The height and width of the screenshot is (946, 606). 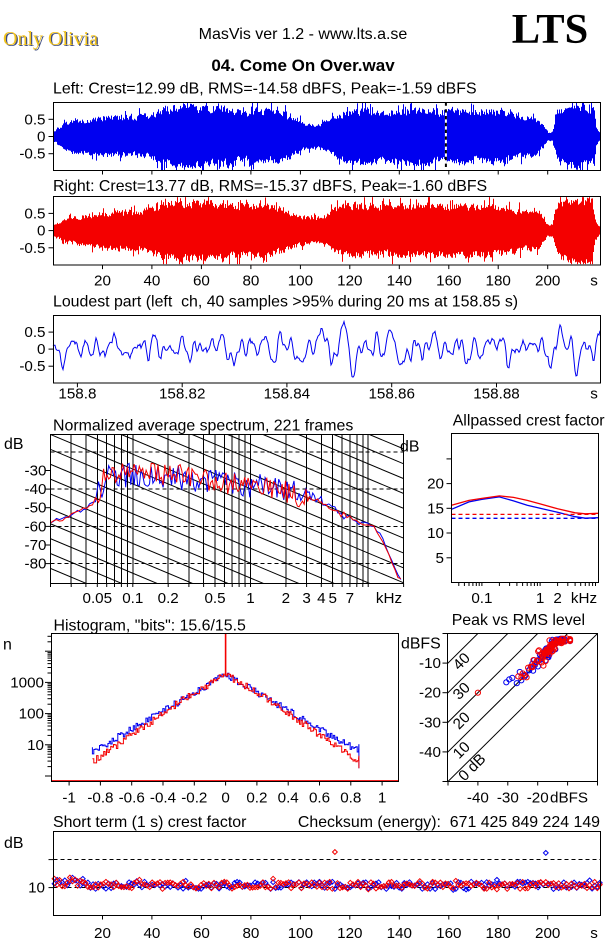 What do you see at coordinates (150, 626) in the screenshot?
I see `svg-text: Histogram, "bits": 15.6/15.5` at bounding box center [150, 626].